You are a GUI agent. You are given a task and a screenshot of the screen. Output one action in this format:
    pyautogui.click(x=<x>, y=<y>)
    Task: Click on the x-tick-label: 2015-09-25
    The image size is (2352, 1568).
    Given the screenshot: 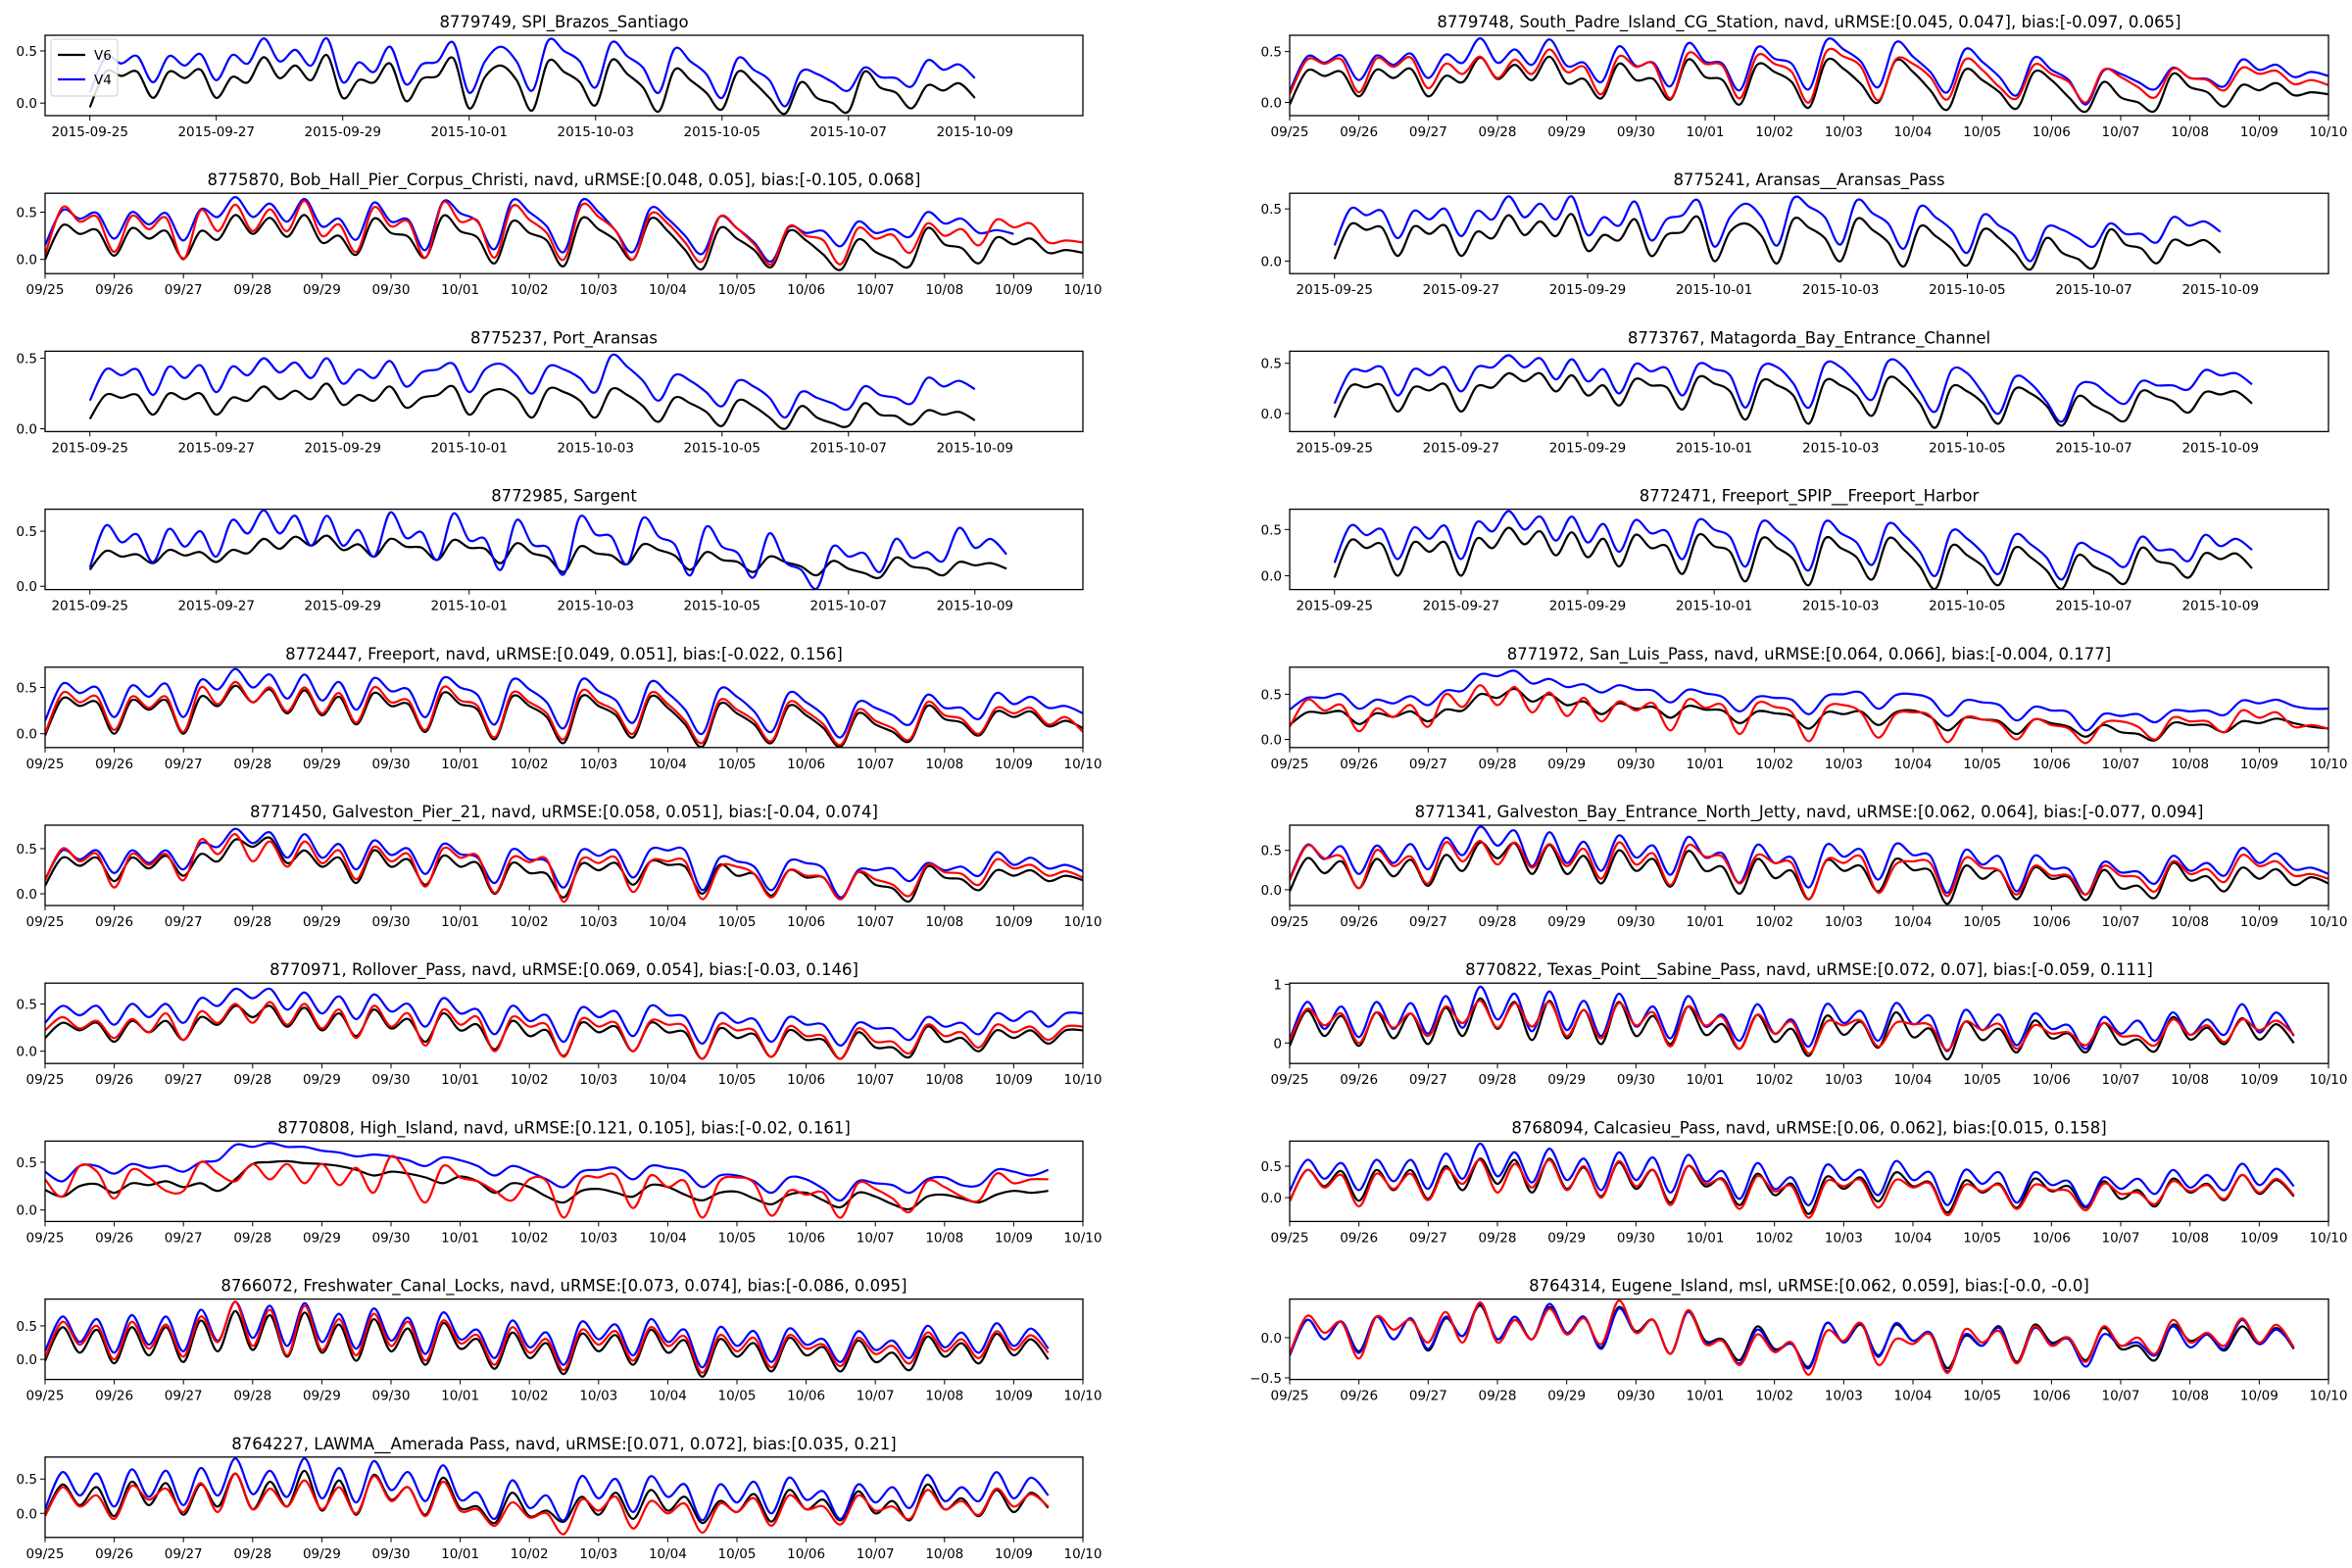 What is the action you would take?
    pyautogui.click(x=89, y=132)
    